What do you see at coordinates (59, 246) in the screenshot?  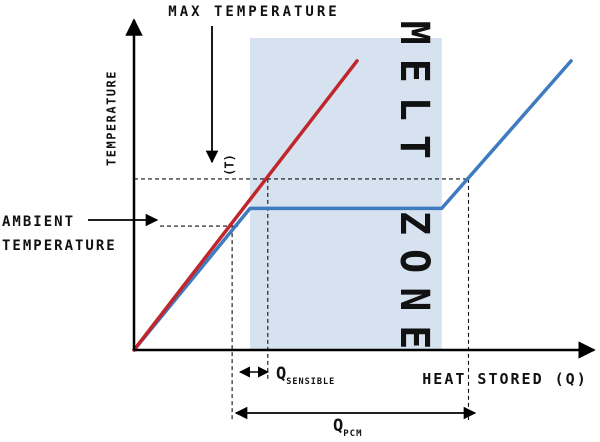 I see `ambient-label-line2: TEMPERATURE` at bounding box center [59, 246].